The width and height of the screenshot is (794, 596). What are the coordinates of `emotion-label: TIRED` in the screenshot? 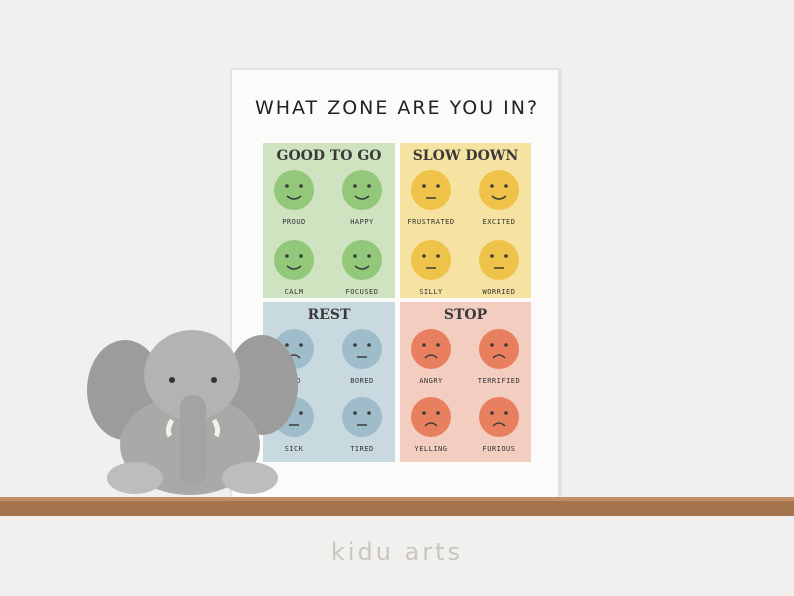 It's located at (362, 449).